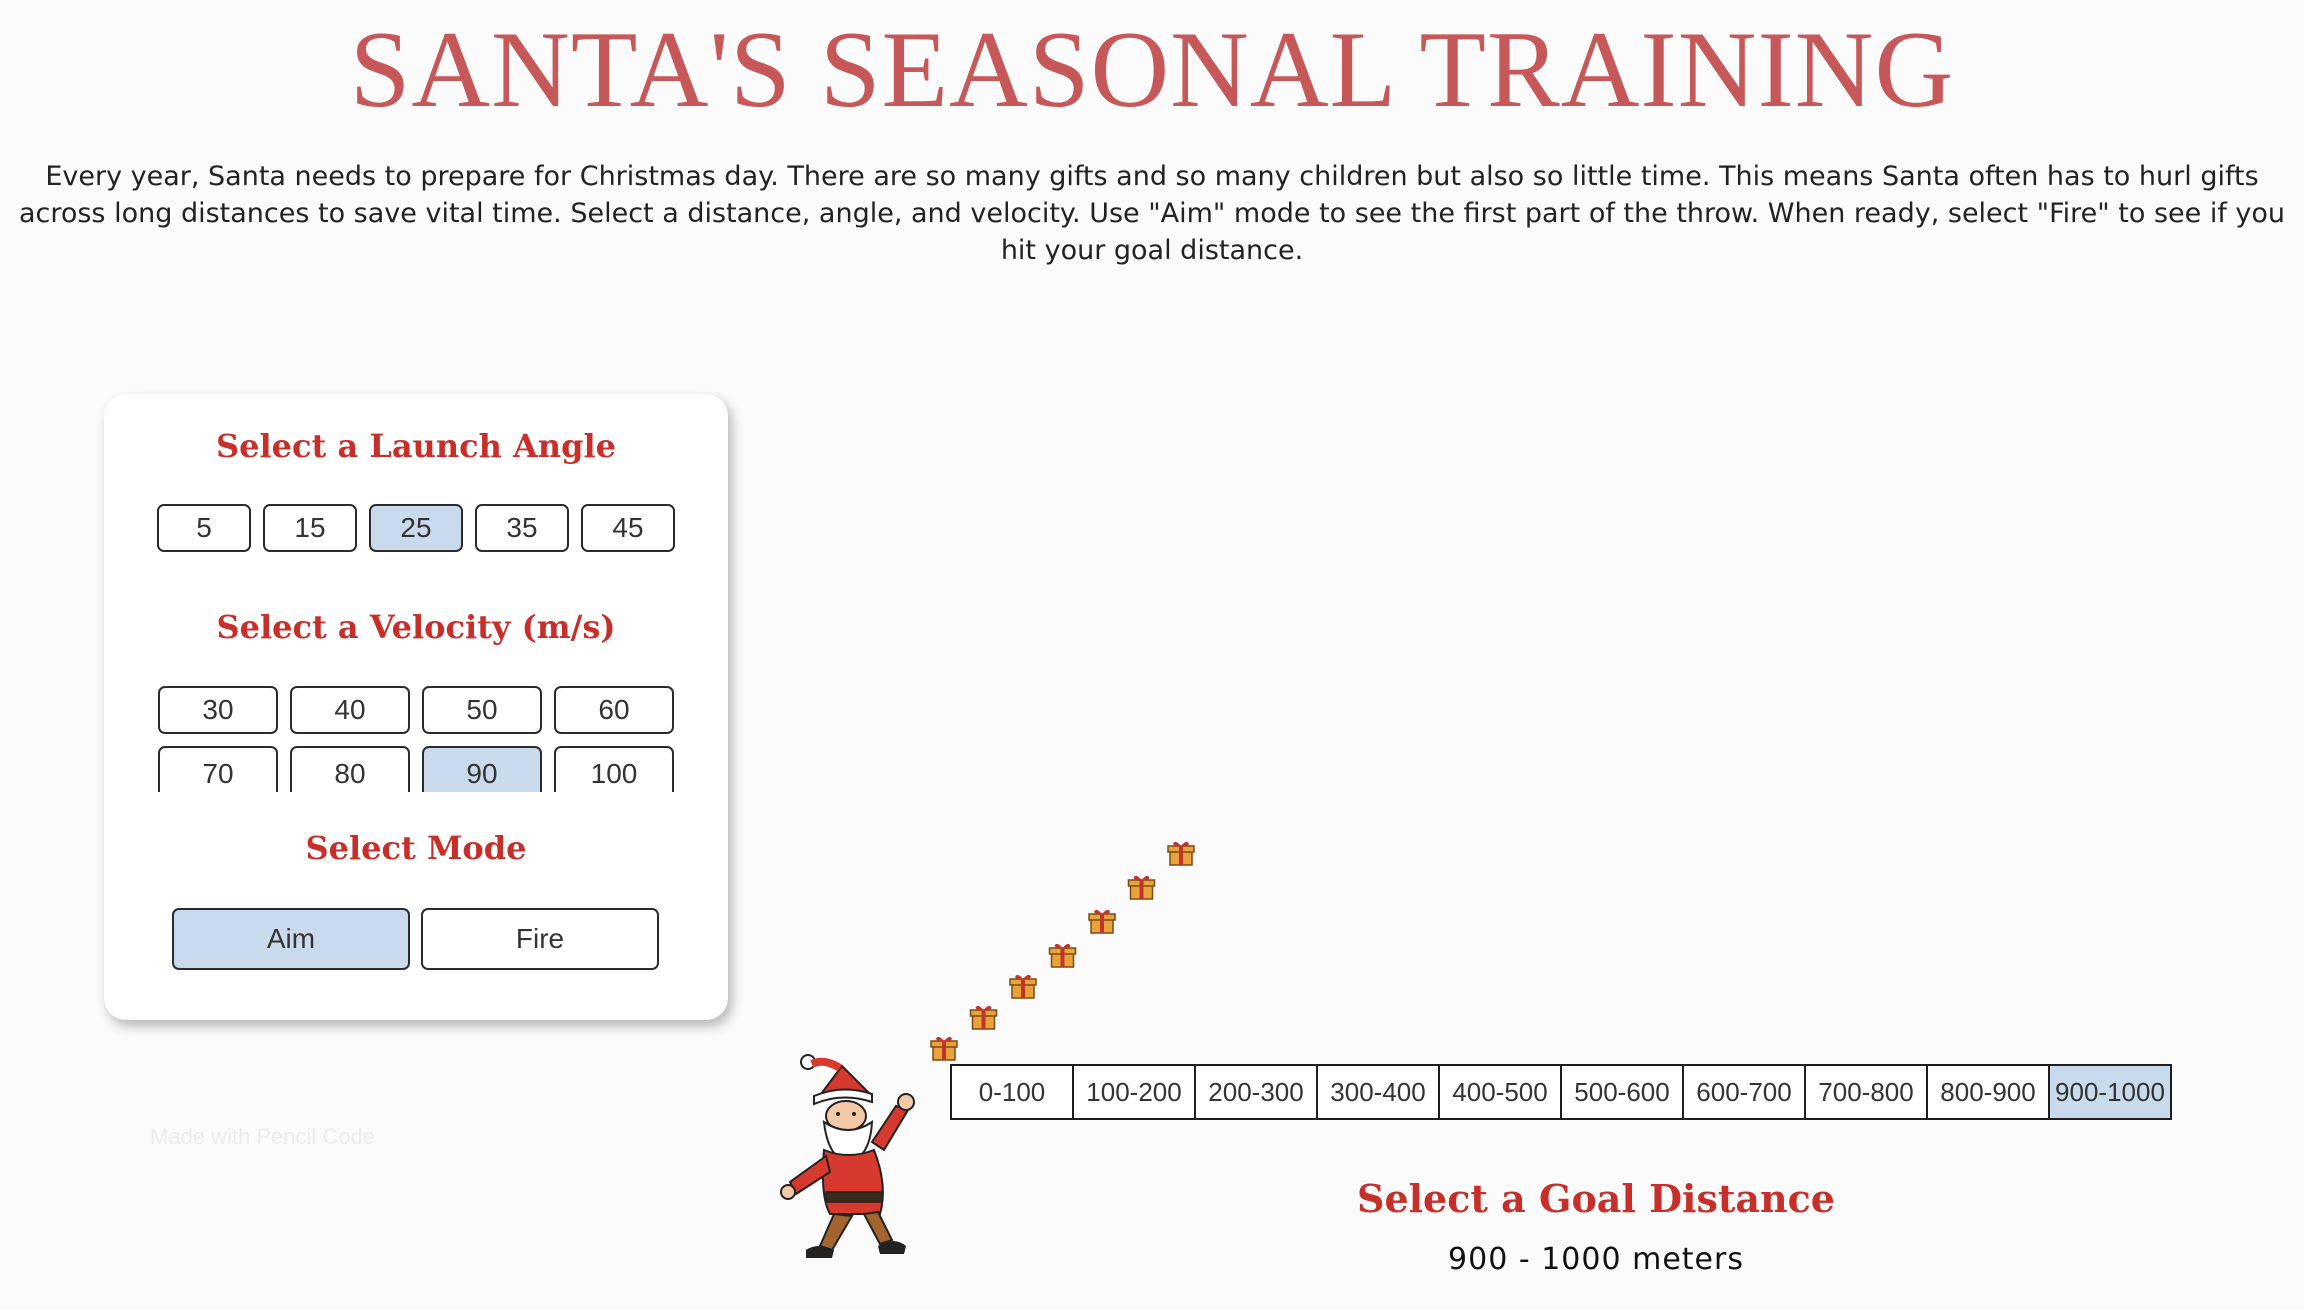 The height and width of the screenshot is (1310, 2304). What do you see at coordinates (350, 710) in the screenshot?
I see `velocity-button-40: 40` at bounding box center [350, 710].